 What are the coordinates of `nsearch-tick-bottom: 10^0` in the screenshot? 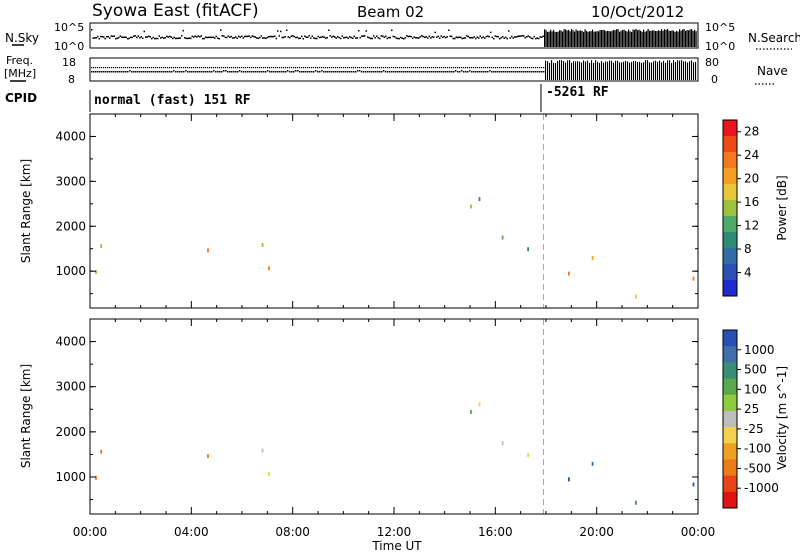 It's located at (720, 46).